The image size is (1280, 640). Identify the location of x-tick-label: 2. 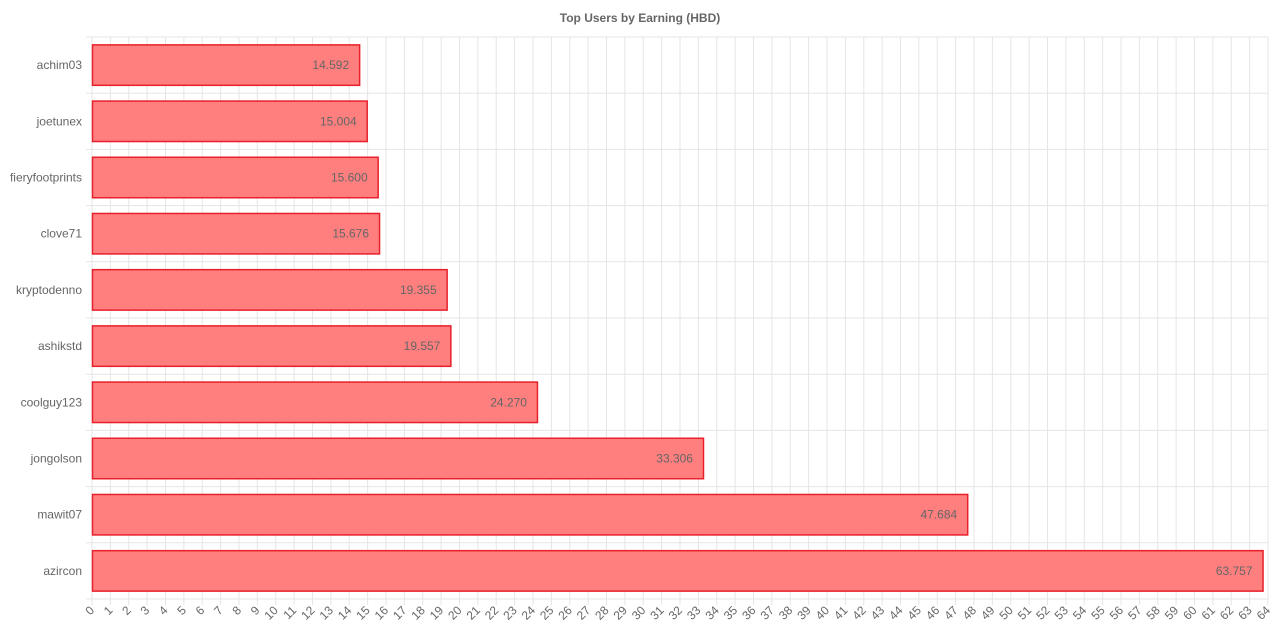
(126, 610).